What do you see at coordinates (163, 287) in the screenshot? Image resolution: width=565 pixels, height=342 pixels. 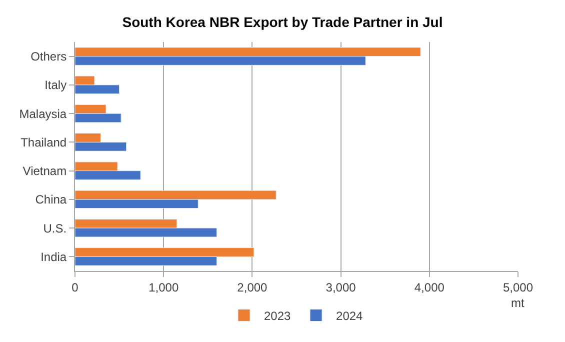 I see `x-tick-label: 1,000` at bounding box center [163, 287].